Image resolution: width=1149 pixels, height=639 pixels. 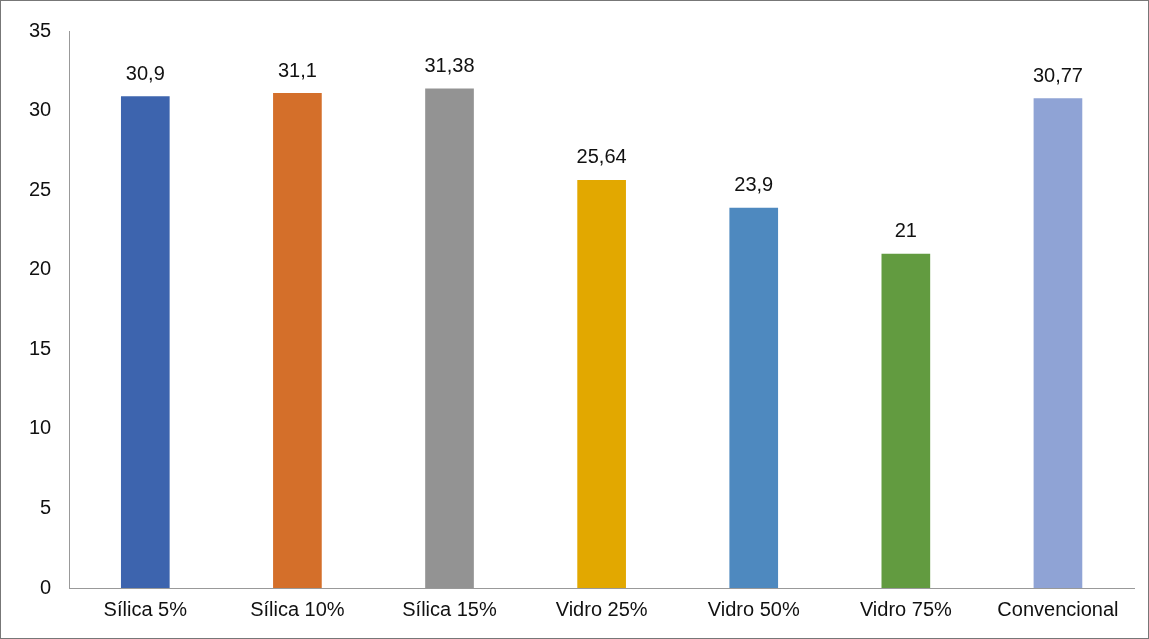 What do you see at coordinates (753, 608) in the screenshot?
I see `x-tick-label: Vidro 50%` at bounding box center [753, 608].